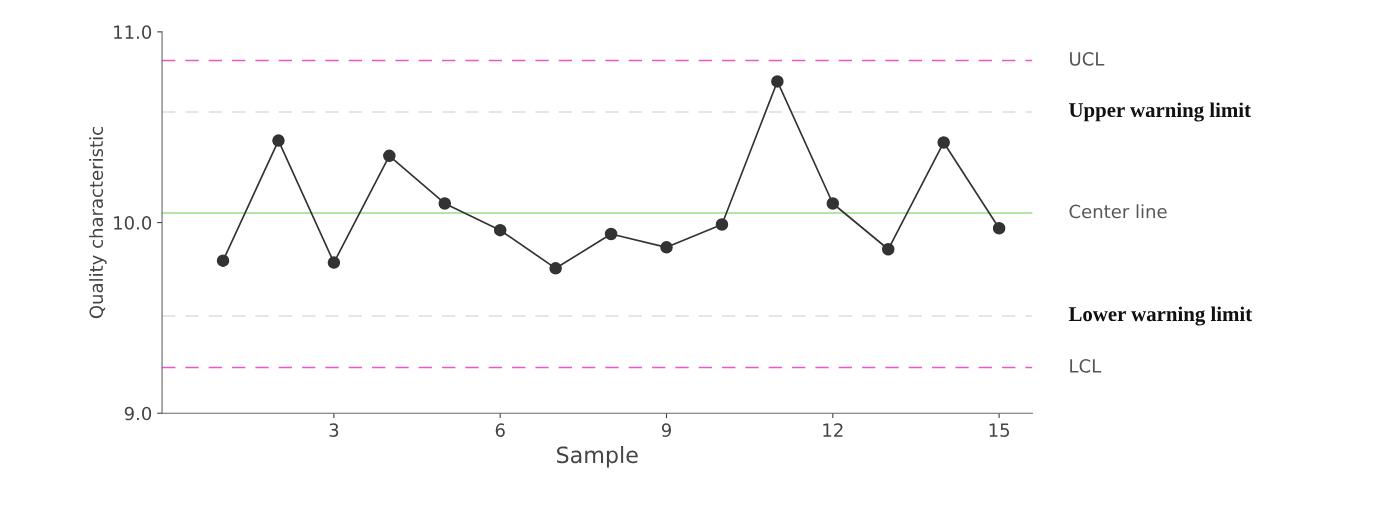 This screenshot has height=514, width=1397. What do you see at coordinates (1118, 211) in the screenshot?
I see `ref-line-label: Center line` at bounding box center [1118, 211].